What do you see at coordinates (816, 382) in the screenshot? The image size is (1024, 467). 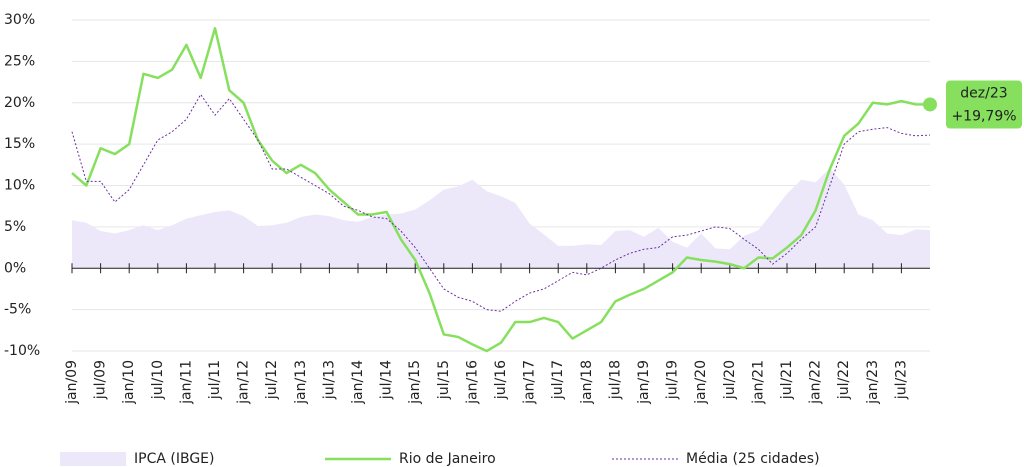 I see `x-tick-label: jan/22` at bounding box center [816, 382].